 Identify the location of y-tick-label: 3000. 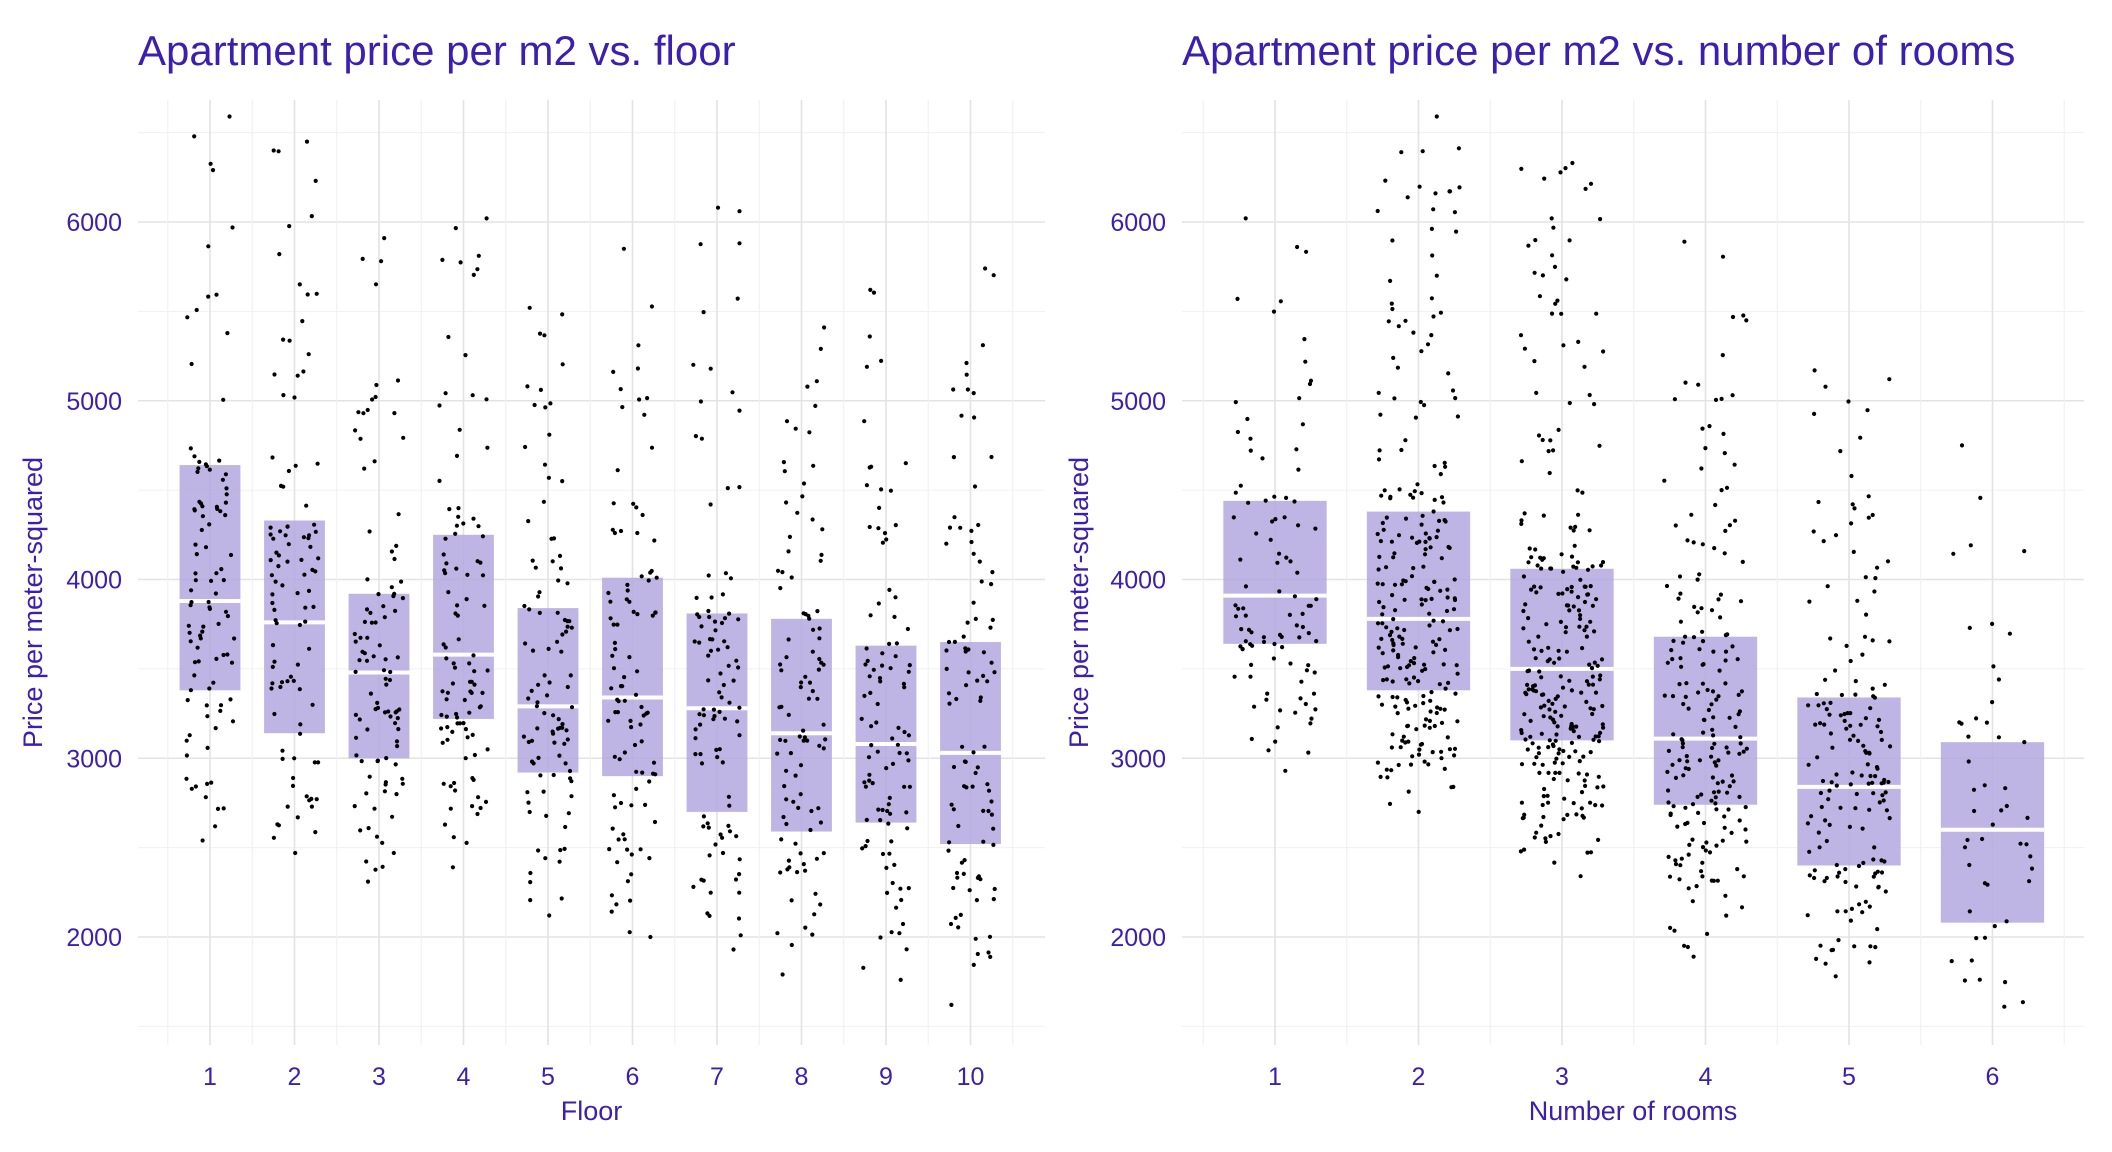
(1138, 759).